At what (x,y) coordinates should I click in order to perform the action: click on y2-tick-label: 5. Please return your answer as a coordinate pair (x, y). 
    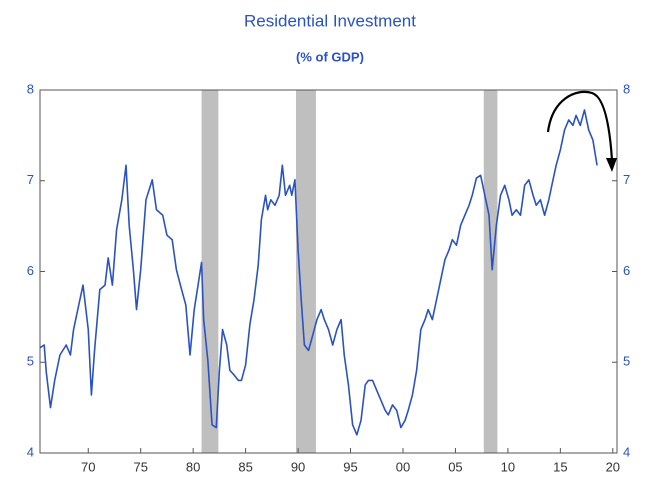
    Looking at the image, I should click on (626, 361).